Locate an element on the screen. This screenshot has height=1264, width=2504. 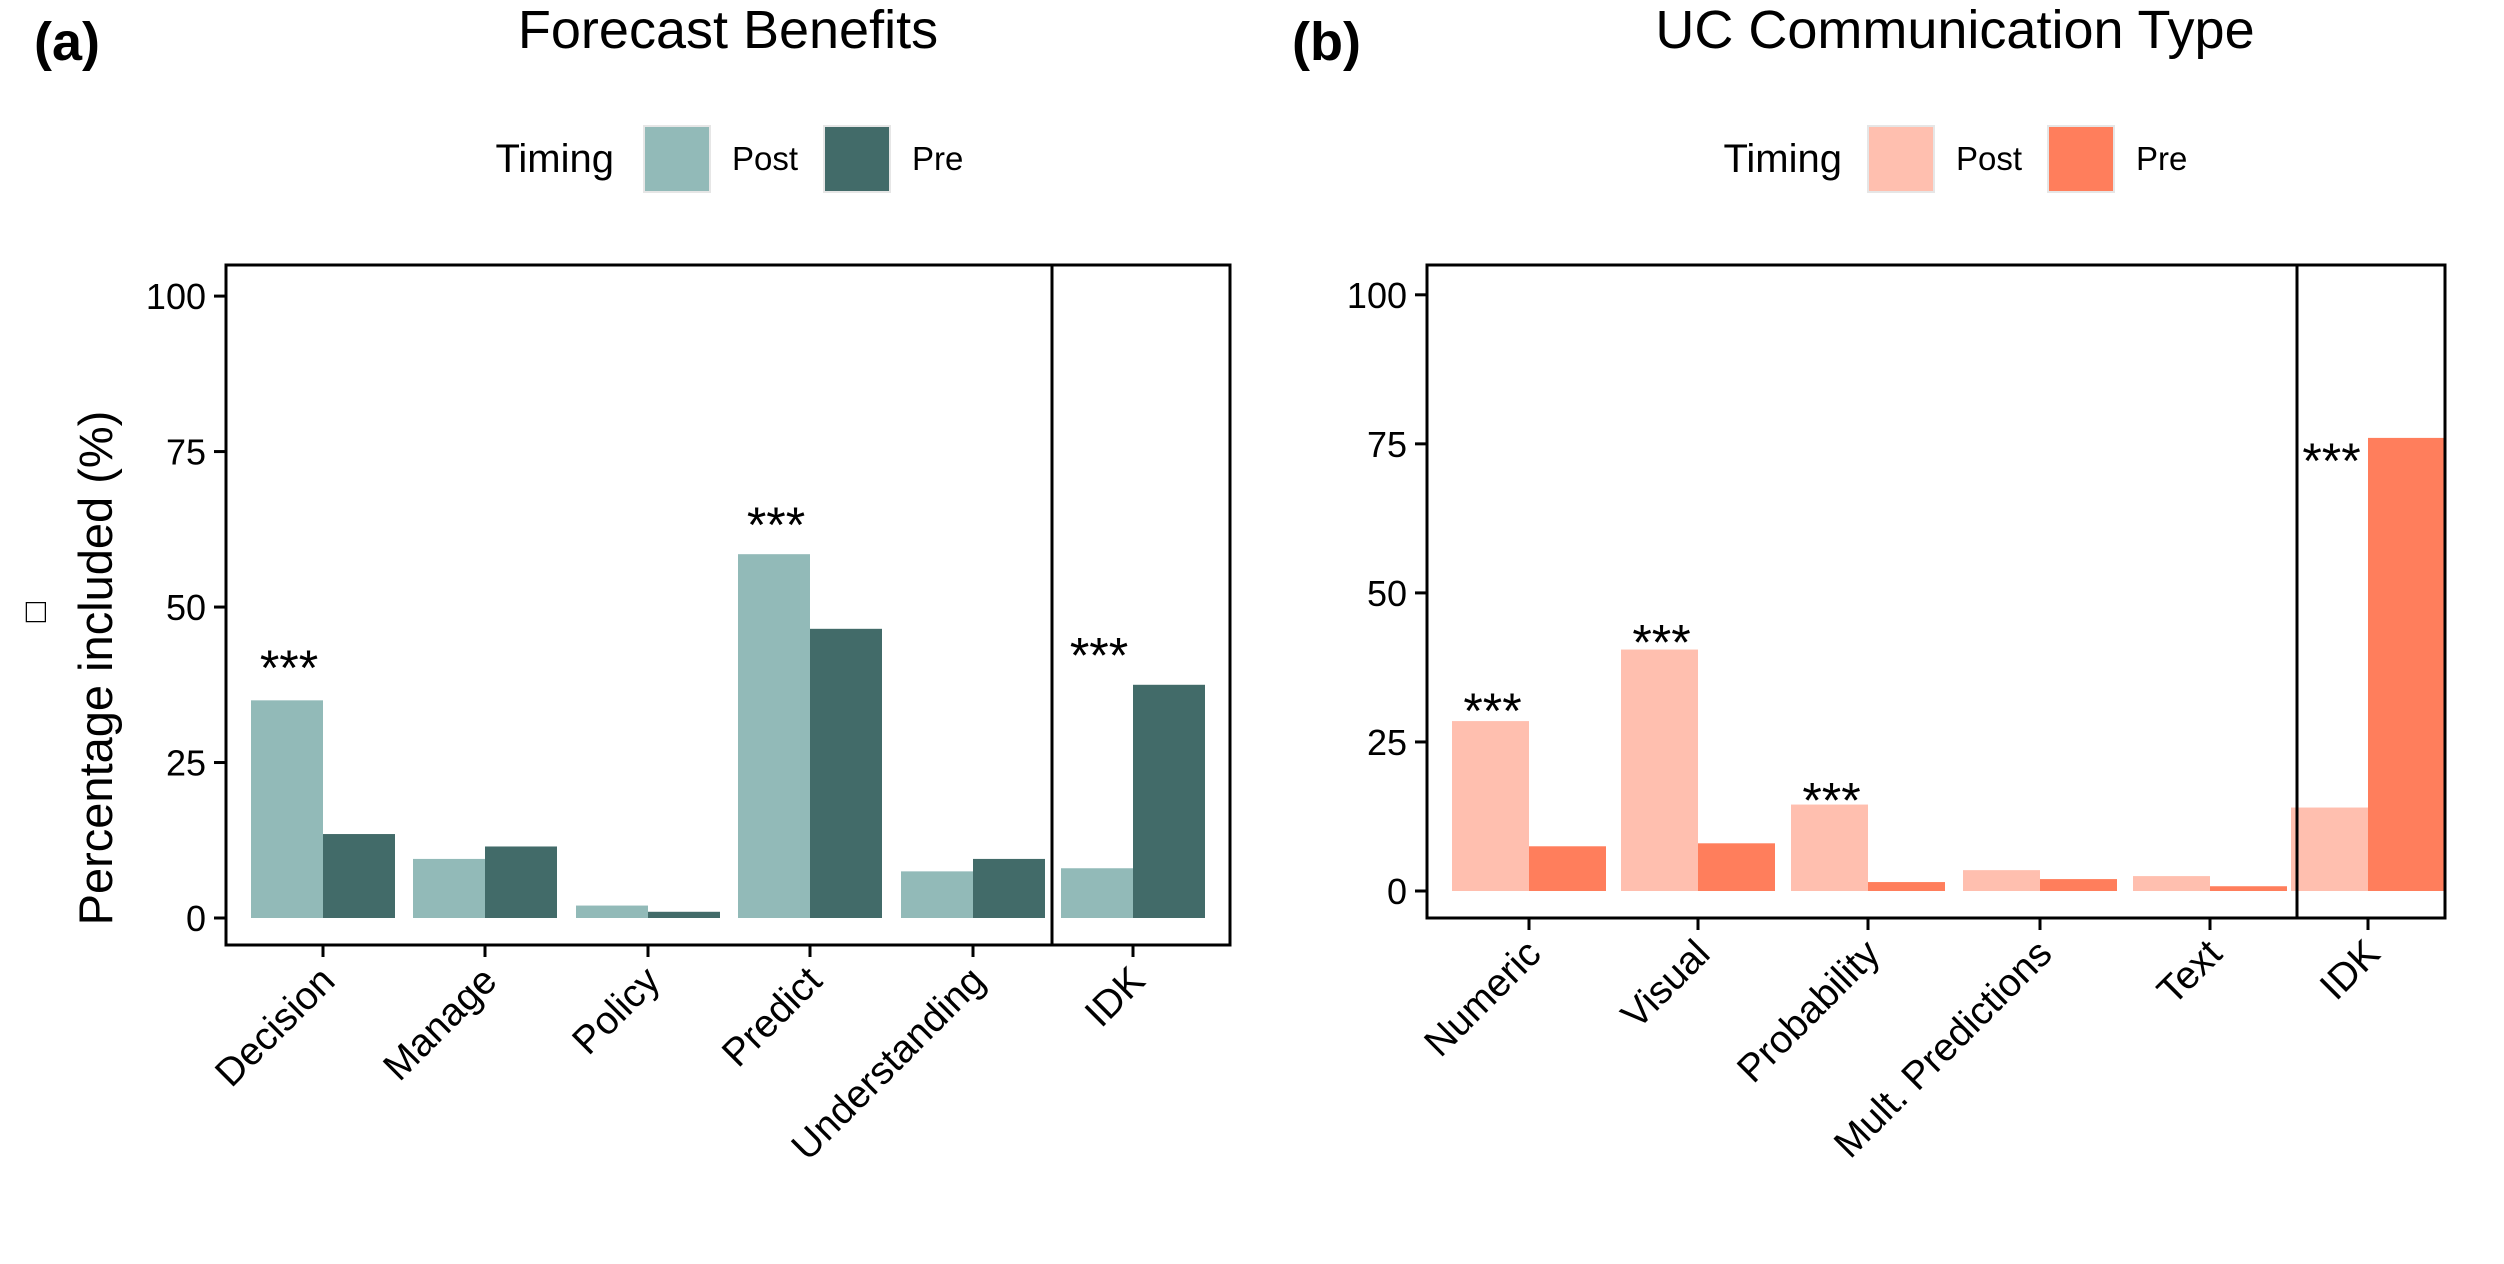
bar-pre-understanding is located at coordinates (1009, 888).